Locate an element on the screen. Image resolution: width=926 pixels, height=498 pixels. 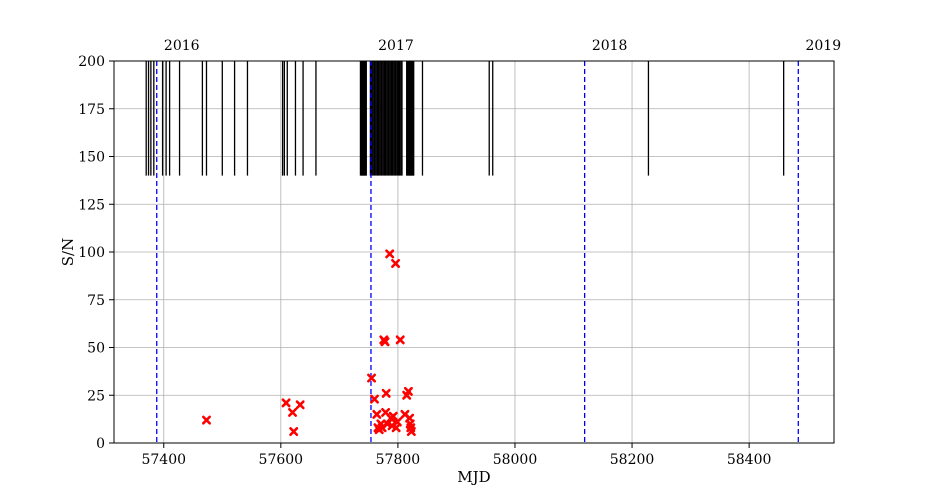
x-tick-label: 57600 is located at coordinates (281, 460).